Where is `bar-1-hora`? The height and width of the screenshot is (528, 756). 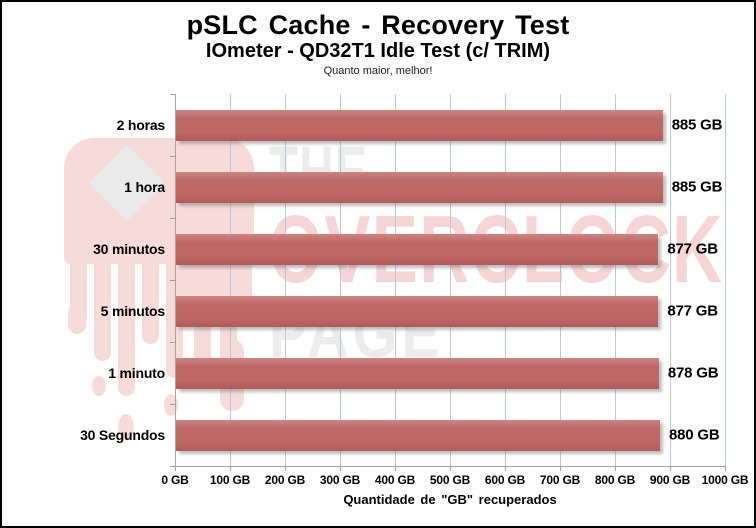 bar-1-hora is located at coordinates (419, 187).